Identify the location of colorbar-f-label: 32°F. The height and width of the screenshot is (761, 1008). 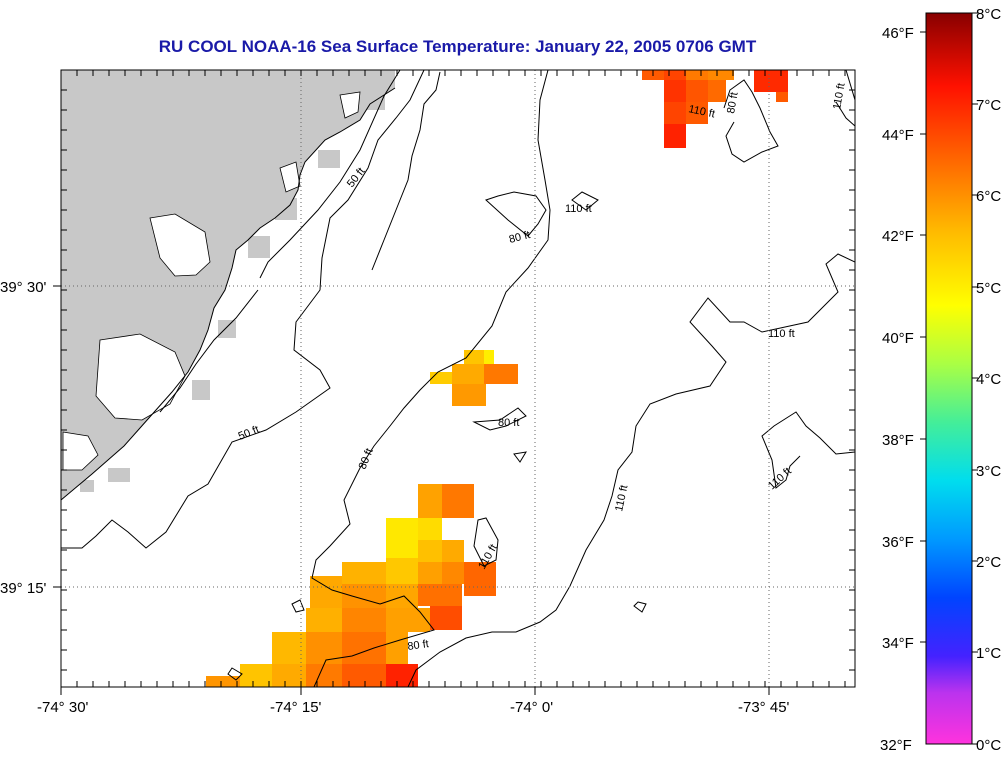
(896, 745).